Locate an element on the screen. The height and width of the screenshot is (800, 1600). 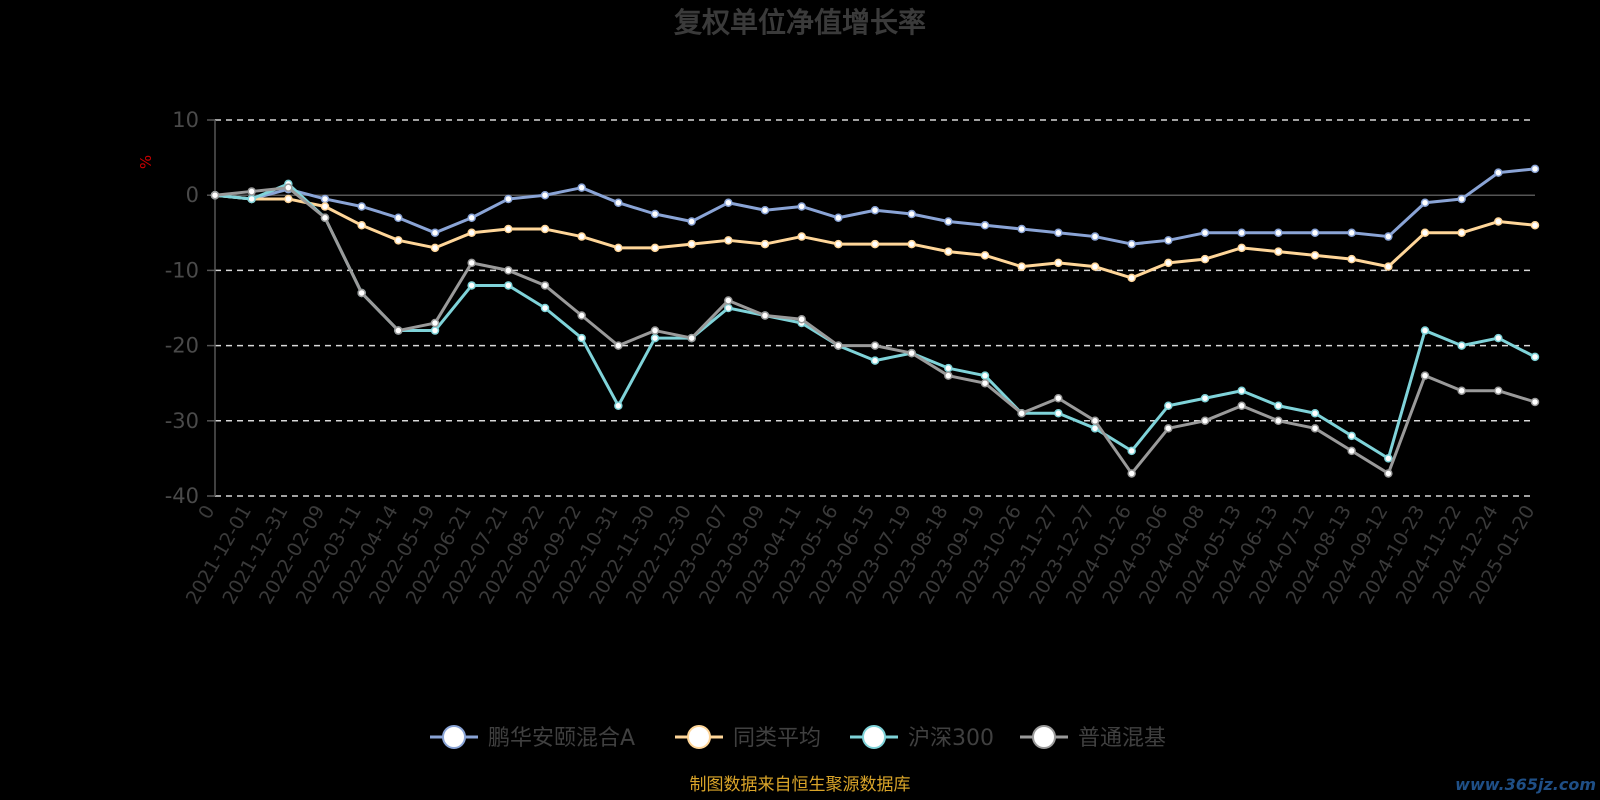
y-tick-label: -20 is located at coordinates (182, 346).